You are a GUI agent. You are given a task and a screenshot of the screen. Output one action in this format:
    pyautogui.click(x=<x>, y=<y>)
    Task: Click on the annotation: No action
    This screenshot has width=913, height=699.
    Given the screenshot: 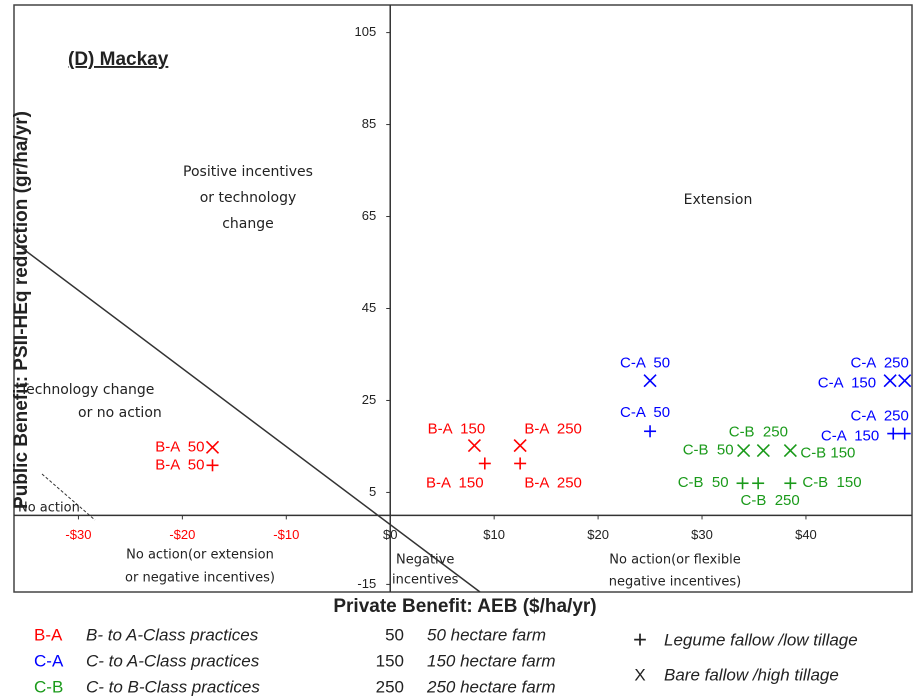 What is the action you would take?
    pyautogui.click(x=49, y=508)
    